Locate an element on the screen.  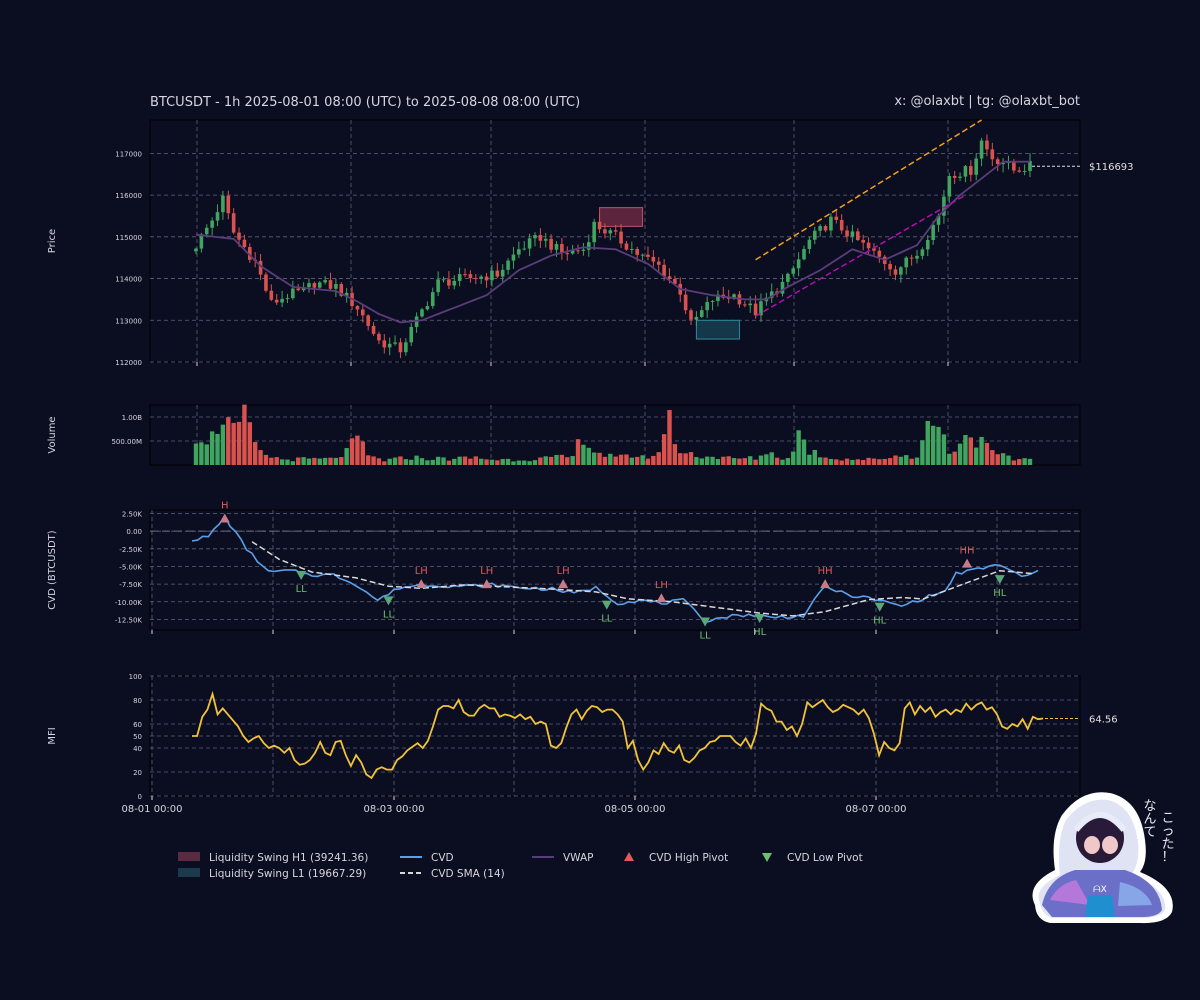
x-axis-tick-label: 08-01 00:00 is located at coordinates (151, 809).